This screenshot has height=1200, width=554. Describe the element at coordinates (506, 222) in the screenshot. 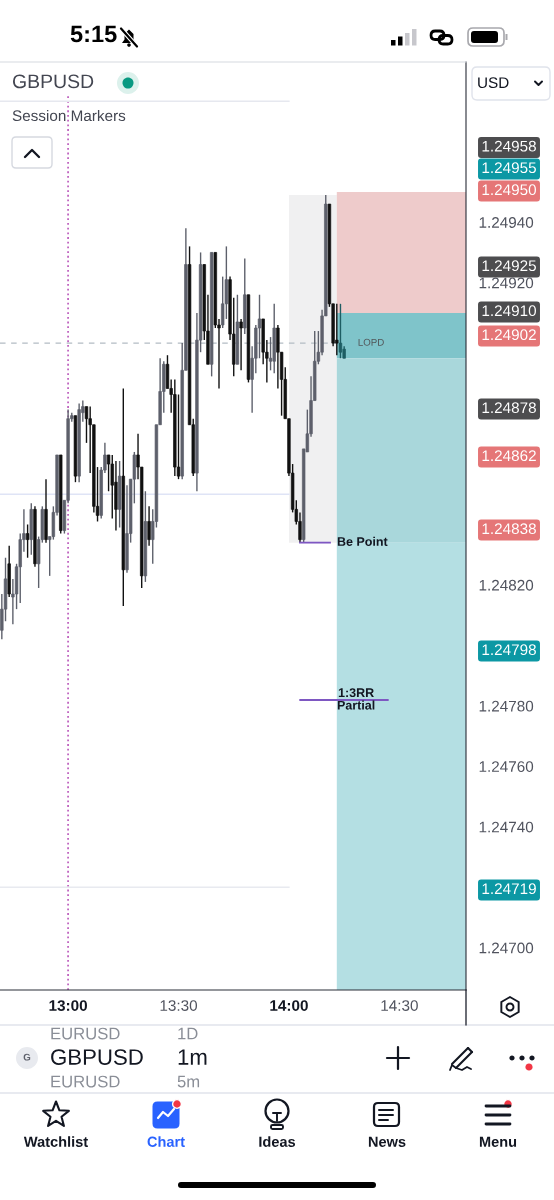

I see `y-tick-label: 1.24940` at that location.